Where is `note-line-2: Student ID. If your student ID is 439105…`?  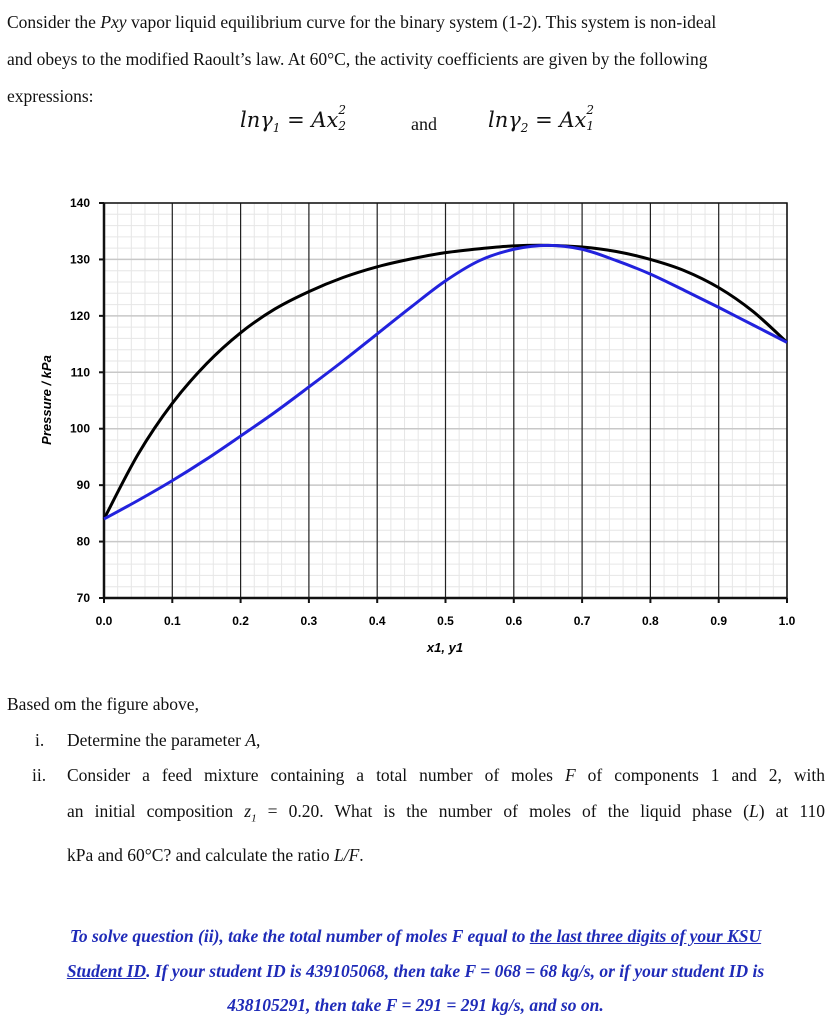 note-line-2: Student ID. If your student ID is 439105… is located at coordinates (415, 971).